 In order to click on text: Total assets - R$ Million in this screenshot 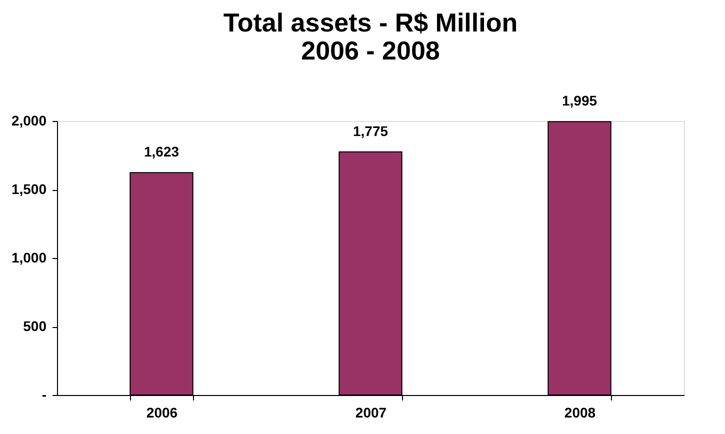, I will do `click(370, 23)`.